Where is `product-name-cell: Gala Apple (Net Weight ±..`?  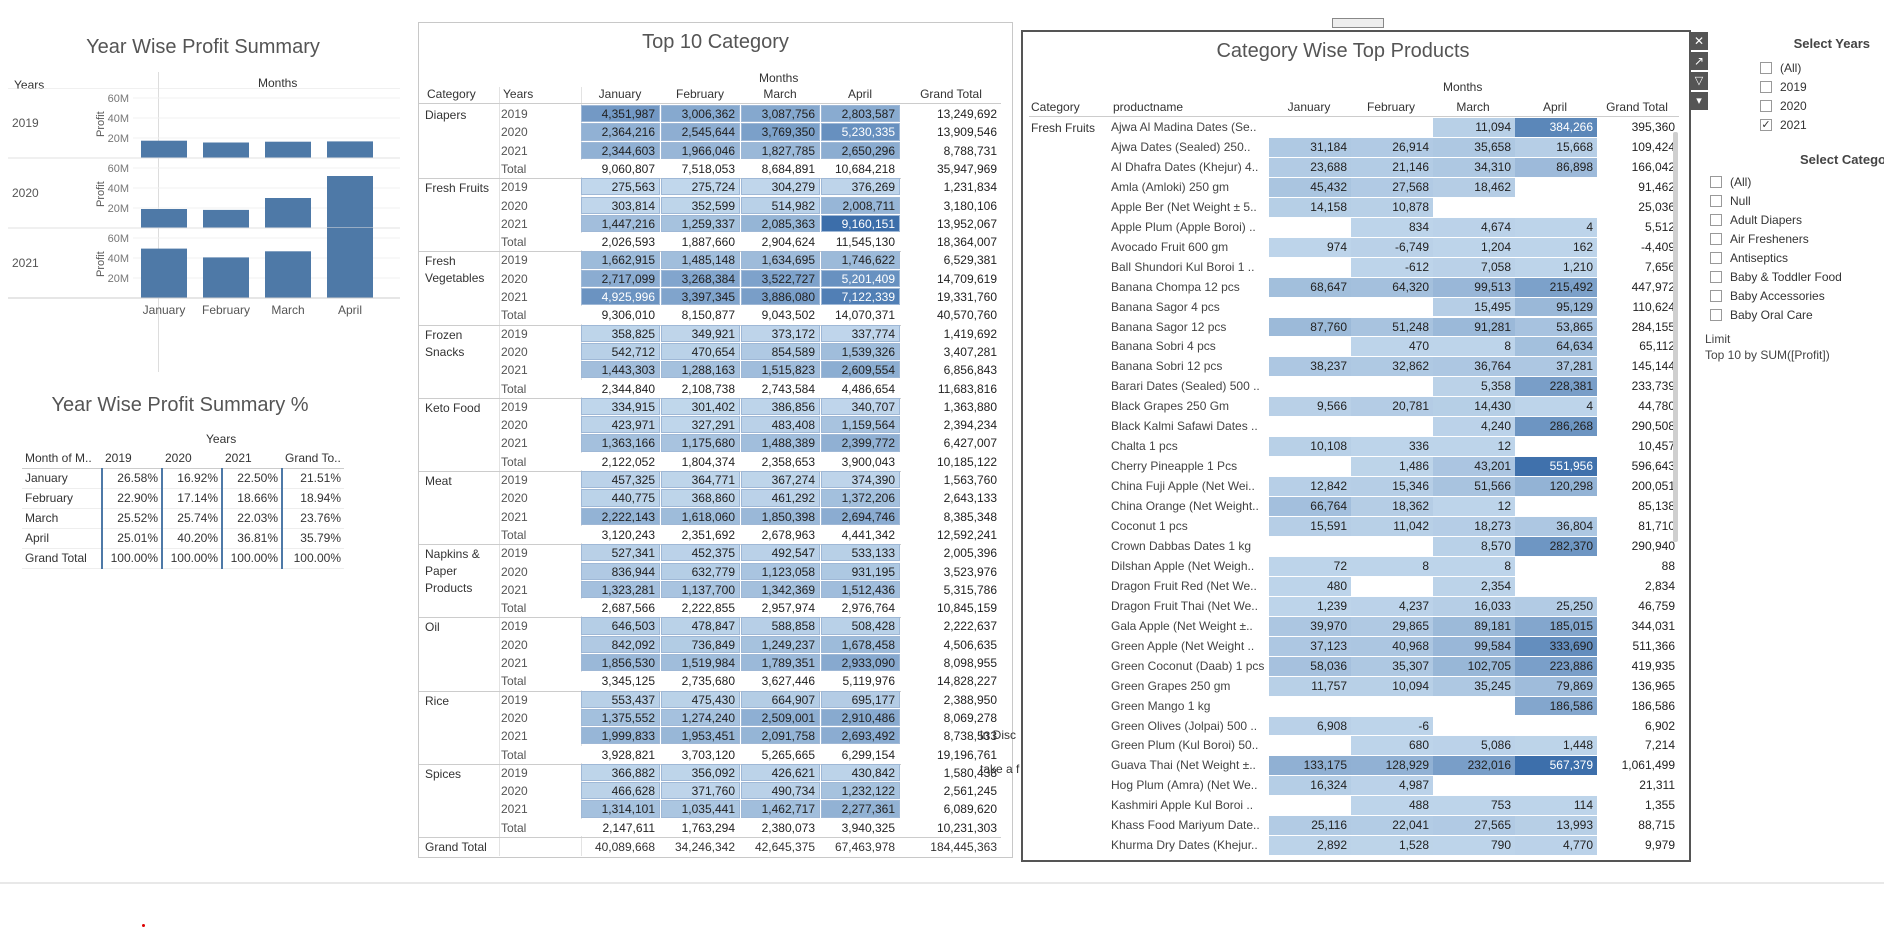
product-name-cell: Gala Apple (Net Weight ±.. is located at coordinates (1182, 625).